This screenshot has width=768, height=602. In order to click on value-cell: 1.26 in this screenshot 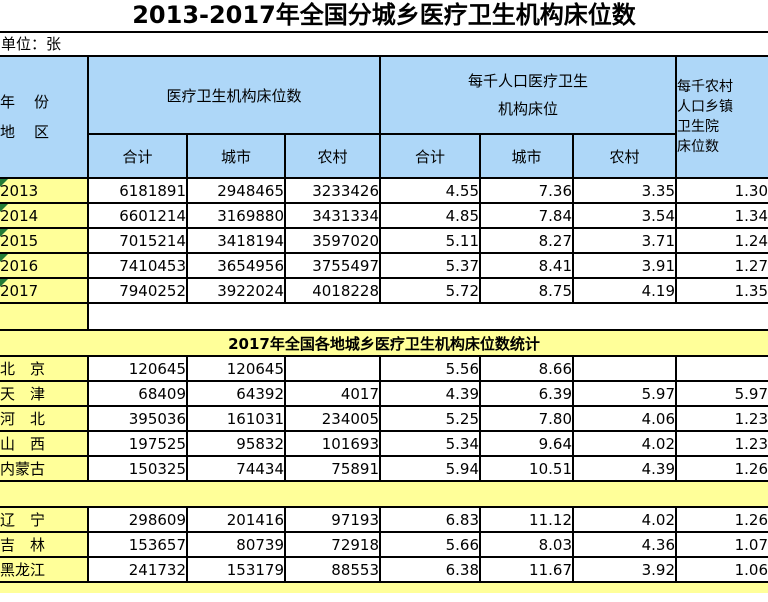, I will do `click(721, 519)`.